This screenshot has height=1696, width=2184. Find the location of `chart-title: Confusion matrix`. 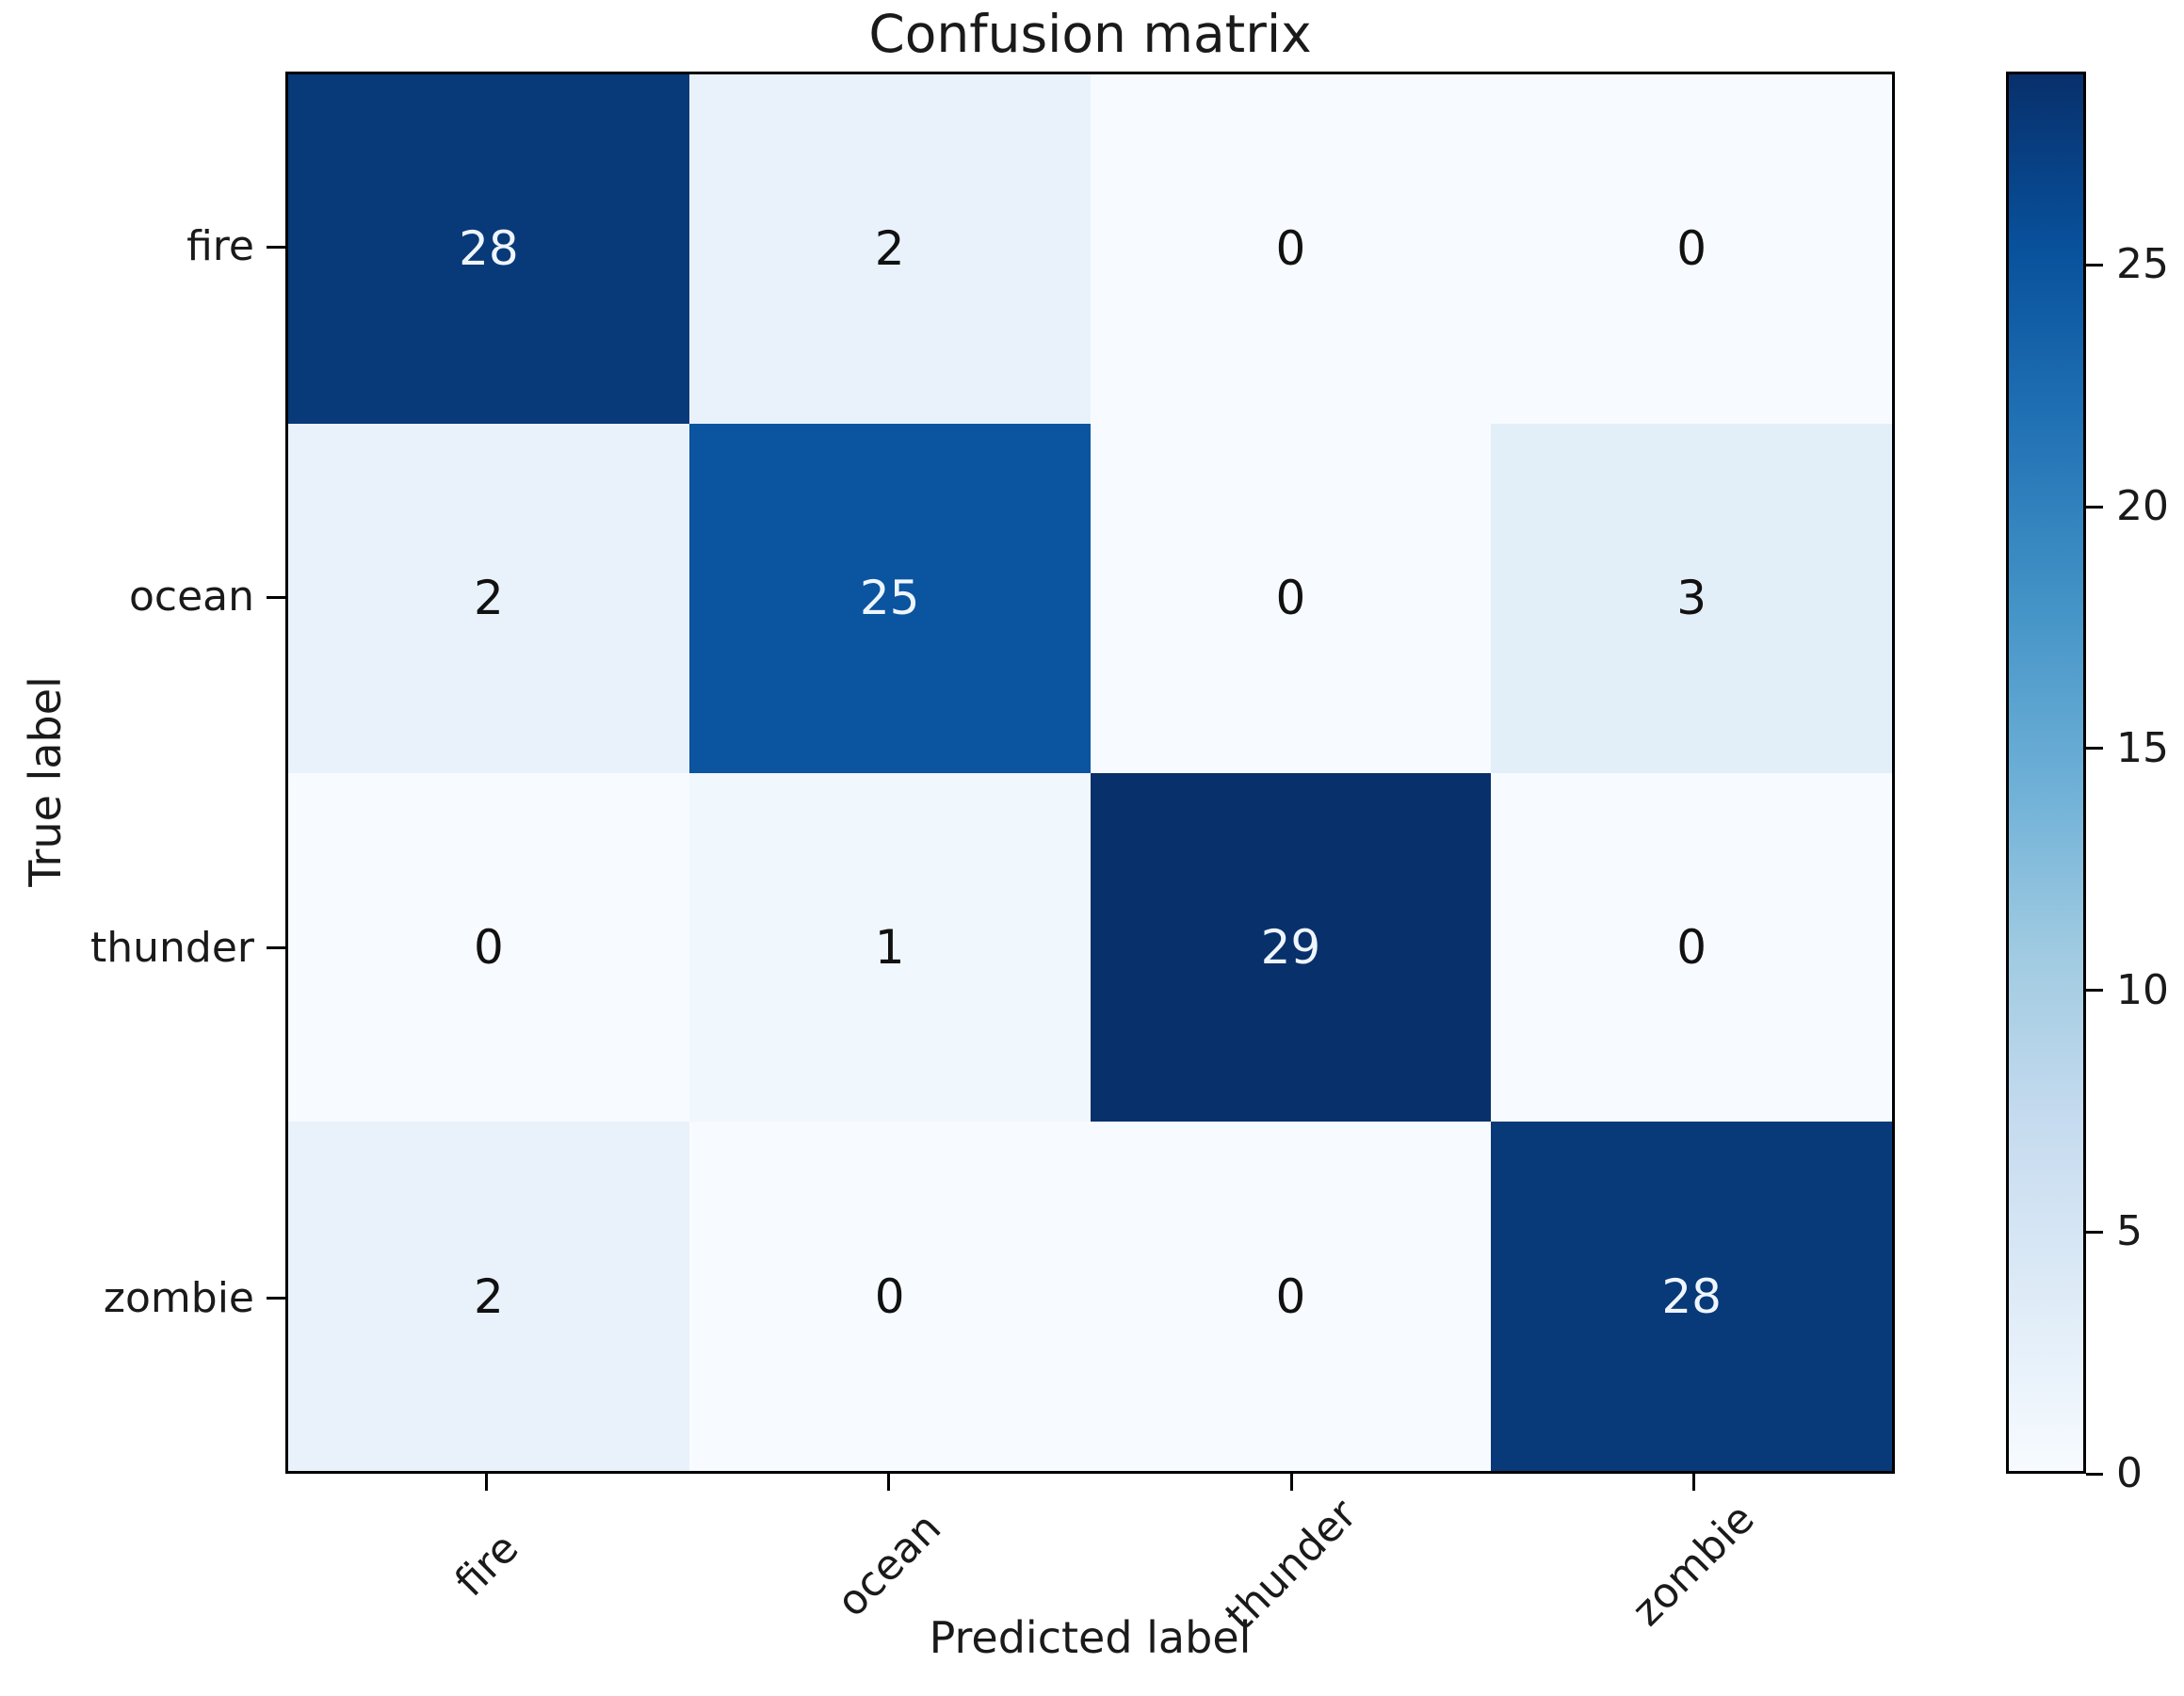

chart-title: Confusion matrix is located at coordinates (1090, 34).